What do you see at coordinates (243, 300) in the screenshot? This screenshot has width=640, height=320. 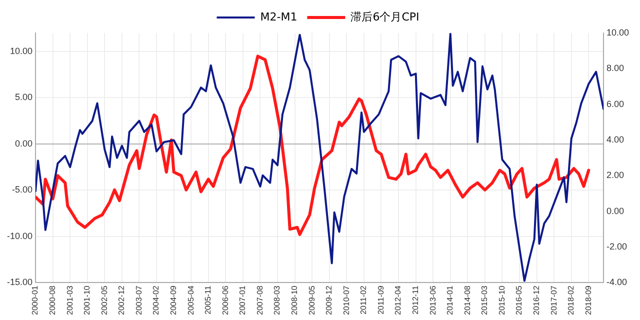 I see `x-tick-label: 2007-01` at bounding box center [243, 300].